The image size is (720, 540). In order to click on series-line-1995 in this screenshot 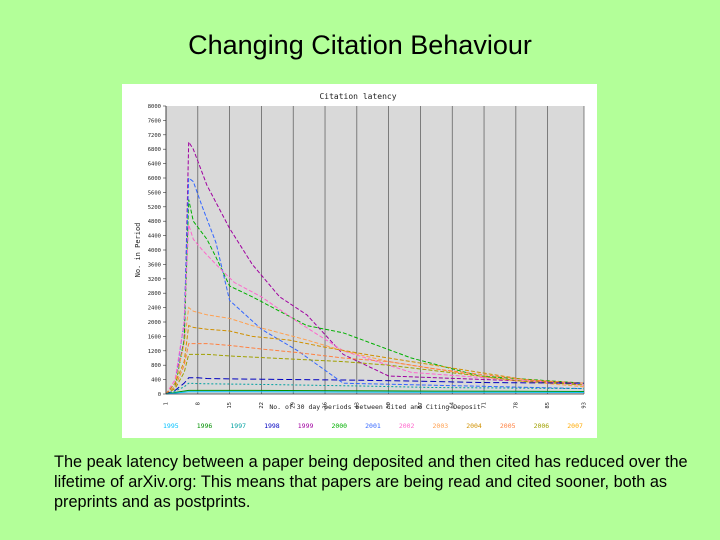, I will do `click(375, 393)`.